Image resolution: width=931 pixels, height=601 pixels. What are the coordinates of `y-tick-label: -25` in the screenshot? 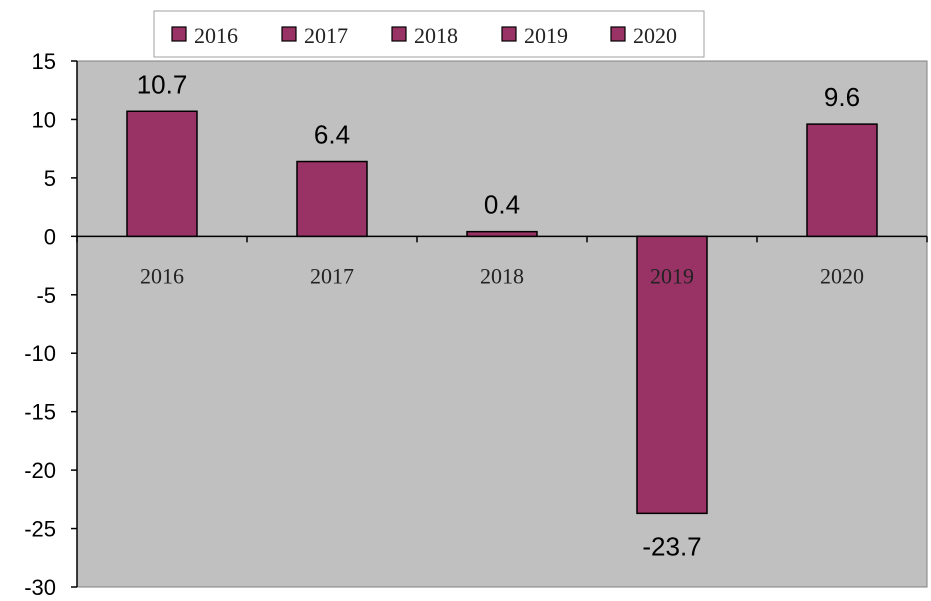 It's located at (40, 529).